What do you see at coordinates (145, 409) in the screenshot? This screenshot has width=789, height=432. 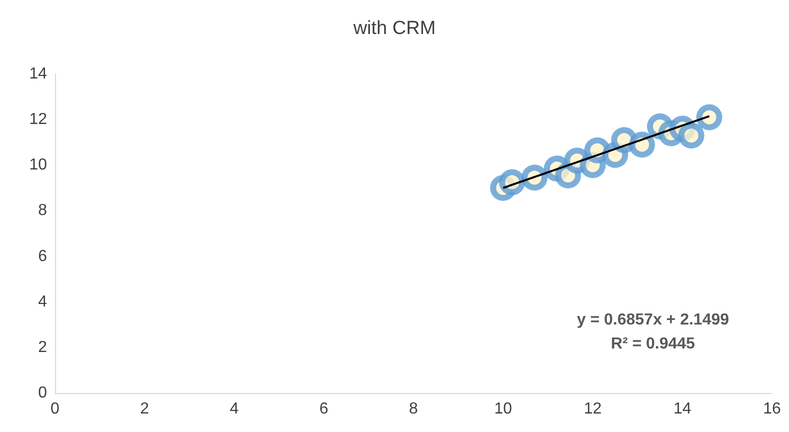 I see `x-tick-label: 2` at bounding box center [145, 409].